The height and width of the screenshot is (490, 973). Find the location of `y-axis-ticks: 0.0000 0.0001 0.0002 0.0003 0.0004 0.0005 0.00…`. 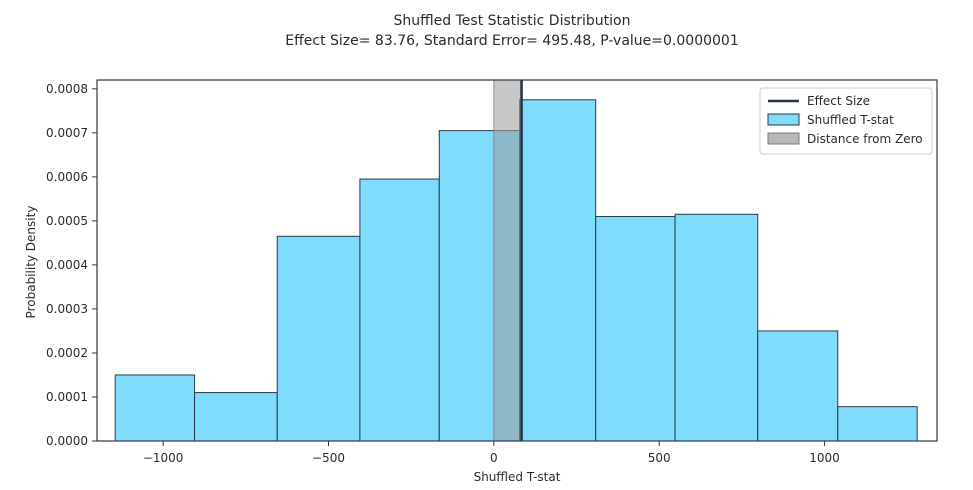

y-axis-ticks: 0.0000 0.0001 0.0002 0.0003 0.0004 0.0005 0.00… is located at coordinates (71, 265).